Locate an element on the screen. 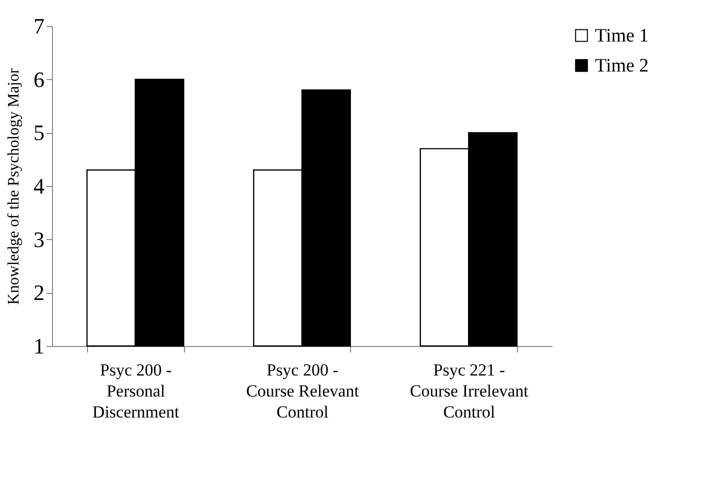 This screenshot has height=477, width=714. legend-label: Time 2 is located at coordinates (622, 66).